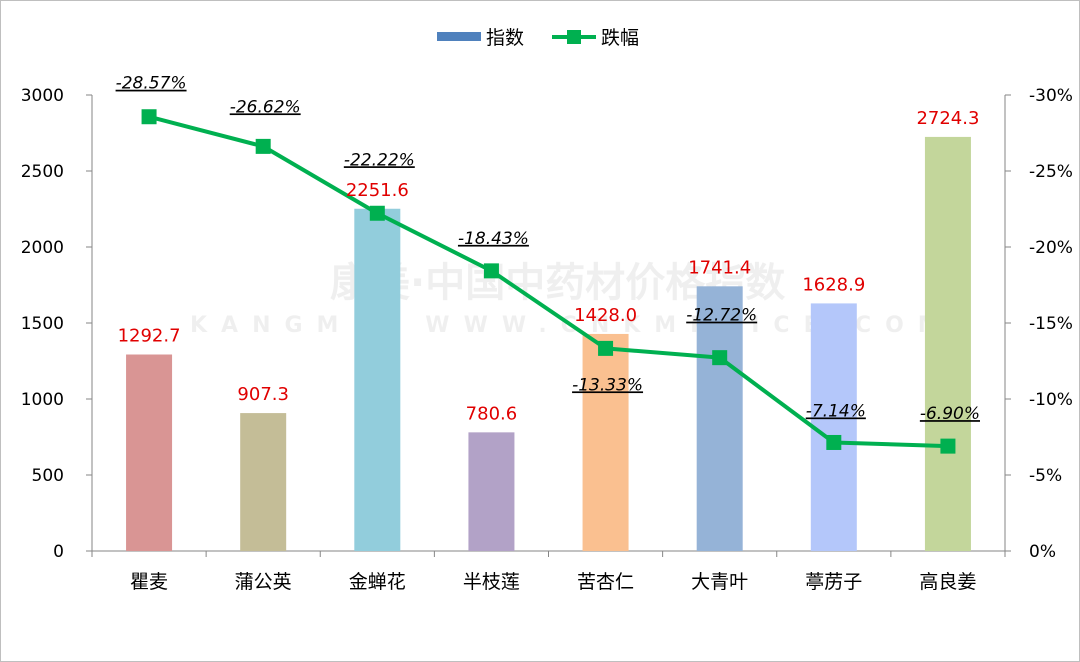  Describe the element at coordinates (950, 414) in the screenshot. I see `drop-value-label: -6.90%` at that location.